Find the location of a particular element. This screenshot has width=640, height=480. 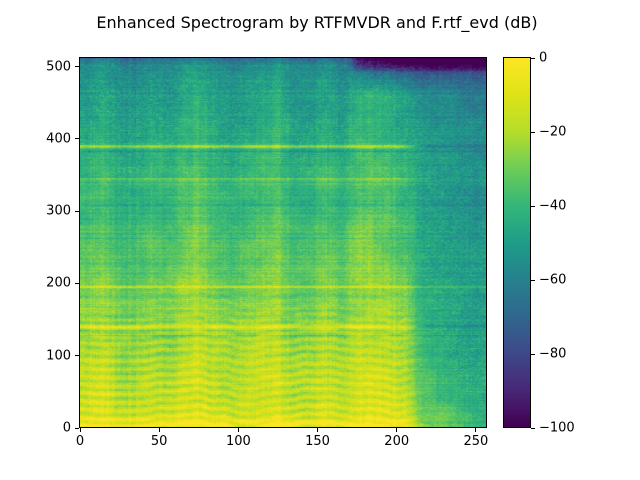

colorbar-tick-label: −20 is located at coordinates (553, 132).